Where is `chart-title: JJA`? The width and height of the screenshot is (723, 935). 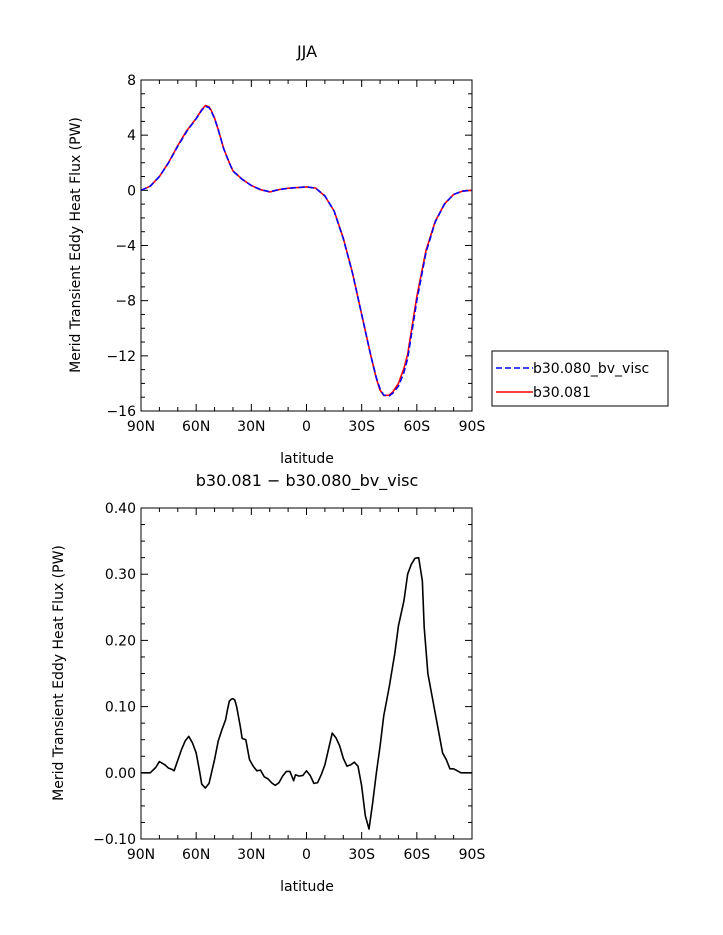 chart-title: JJA is located at coordinates (306, 51).